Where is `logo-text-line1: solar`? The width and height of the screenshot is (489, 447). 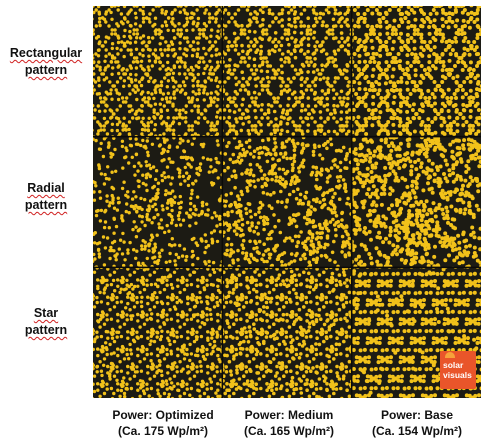
logo-text-line1: solar is located at coordinates (459, 365).